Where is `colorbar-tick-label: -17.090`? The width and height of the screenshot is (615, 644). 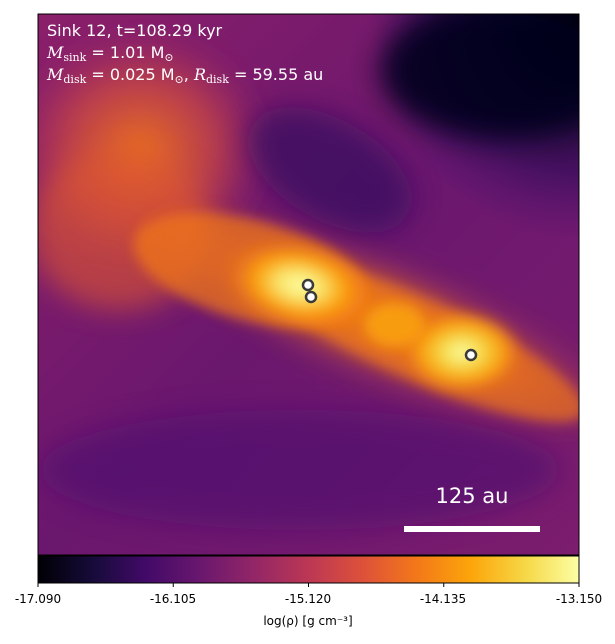 colorbar-tick-label: -17.090 is located at coordinates (38, 599).